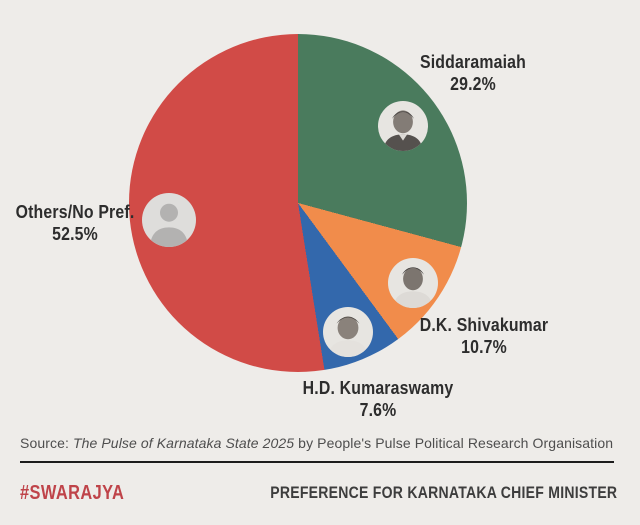 Image resolution: width=640 pixels, height=525 pixels. What do you see at coordinates (484, 336) in the screenshot?
I see `label-dk-shivakumar: D.K. Shivakumar 10.7%` at bounding box center [484, 336].